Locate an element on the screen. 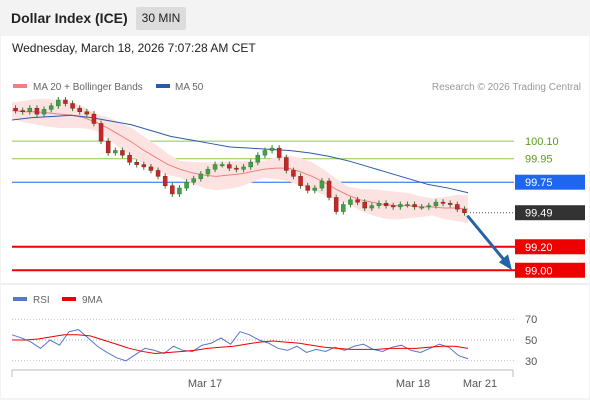 The width and height of the screenshot is (590, 400). timeframe-button: 30 MIN is located at coordinates (161, 18).